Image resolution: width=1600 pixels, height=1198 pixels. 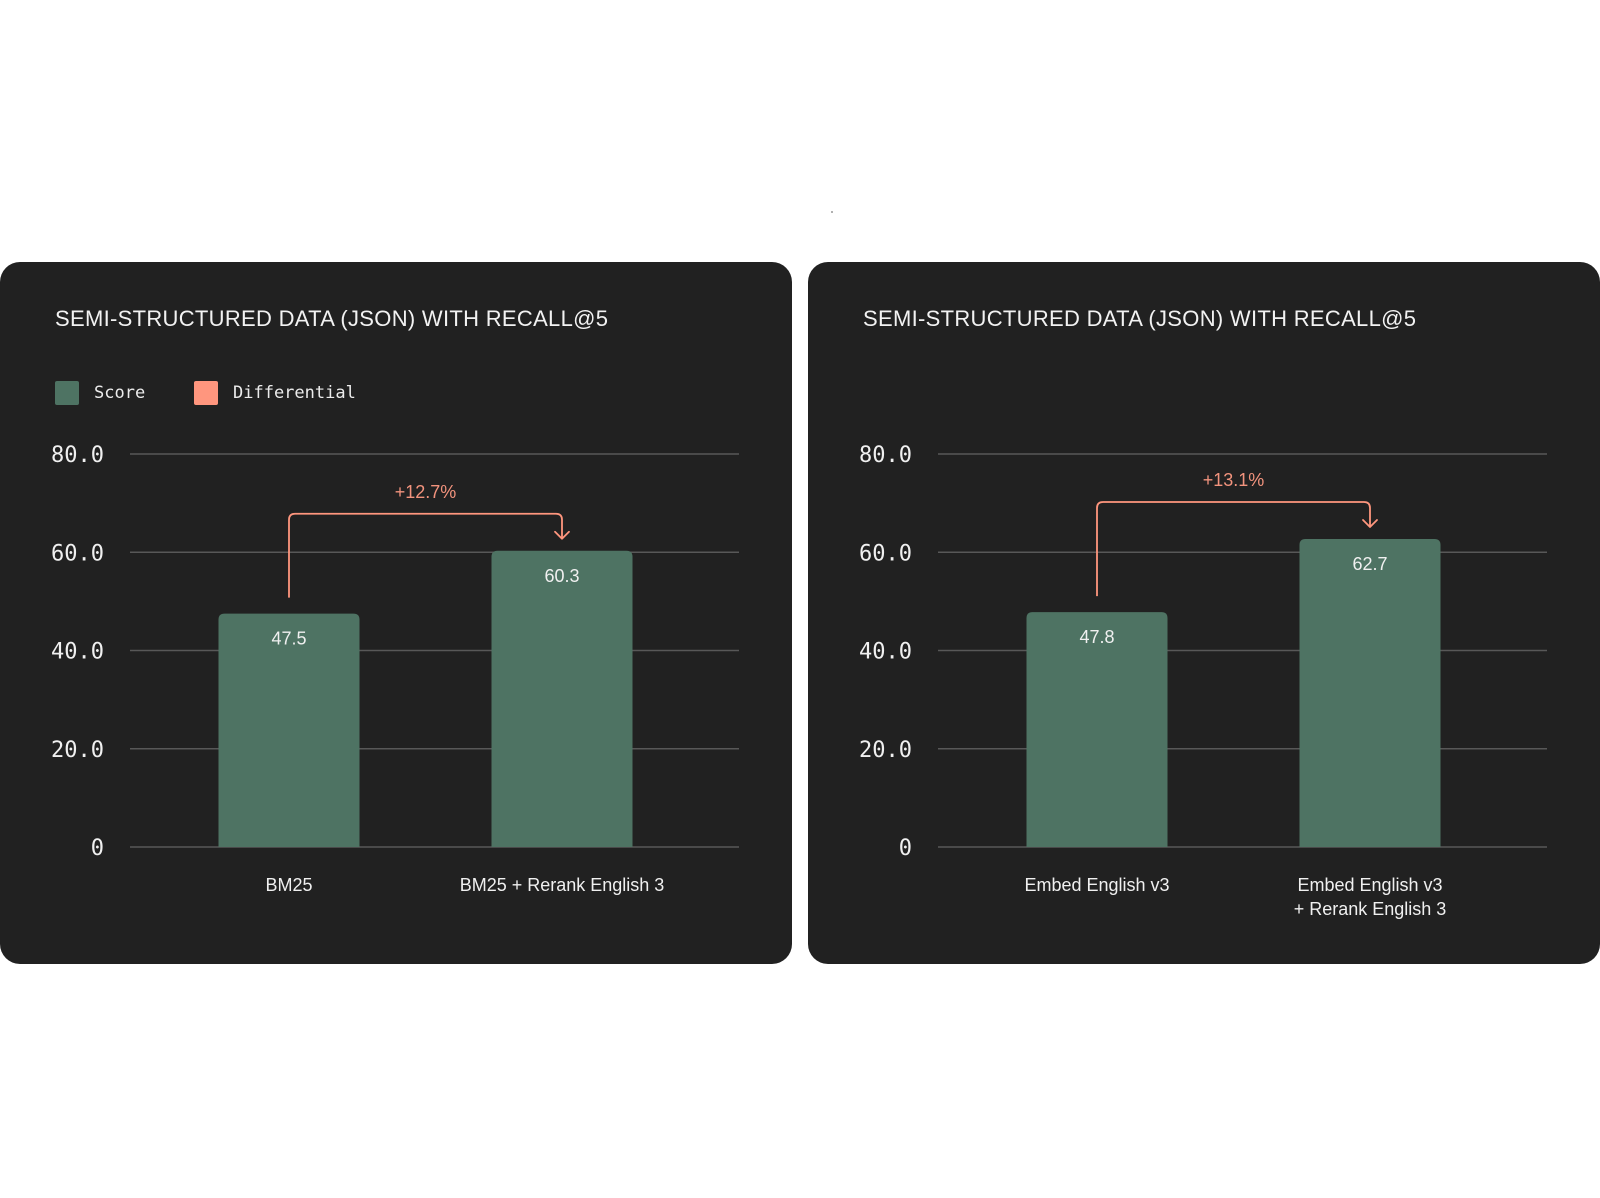 I want to click on differential-label: +12.7%, so click(x=426, y=492).